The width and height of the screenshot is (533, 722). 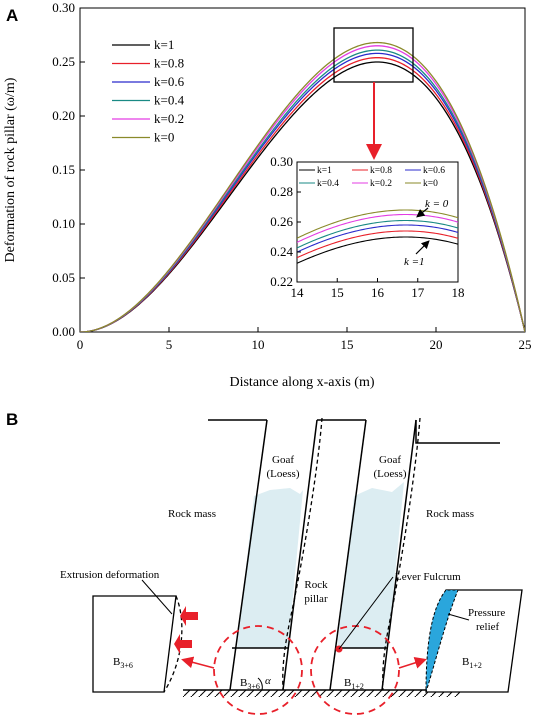 I want to click on x-tick-label: 10, so click(x=258, y=344).